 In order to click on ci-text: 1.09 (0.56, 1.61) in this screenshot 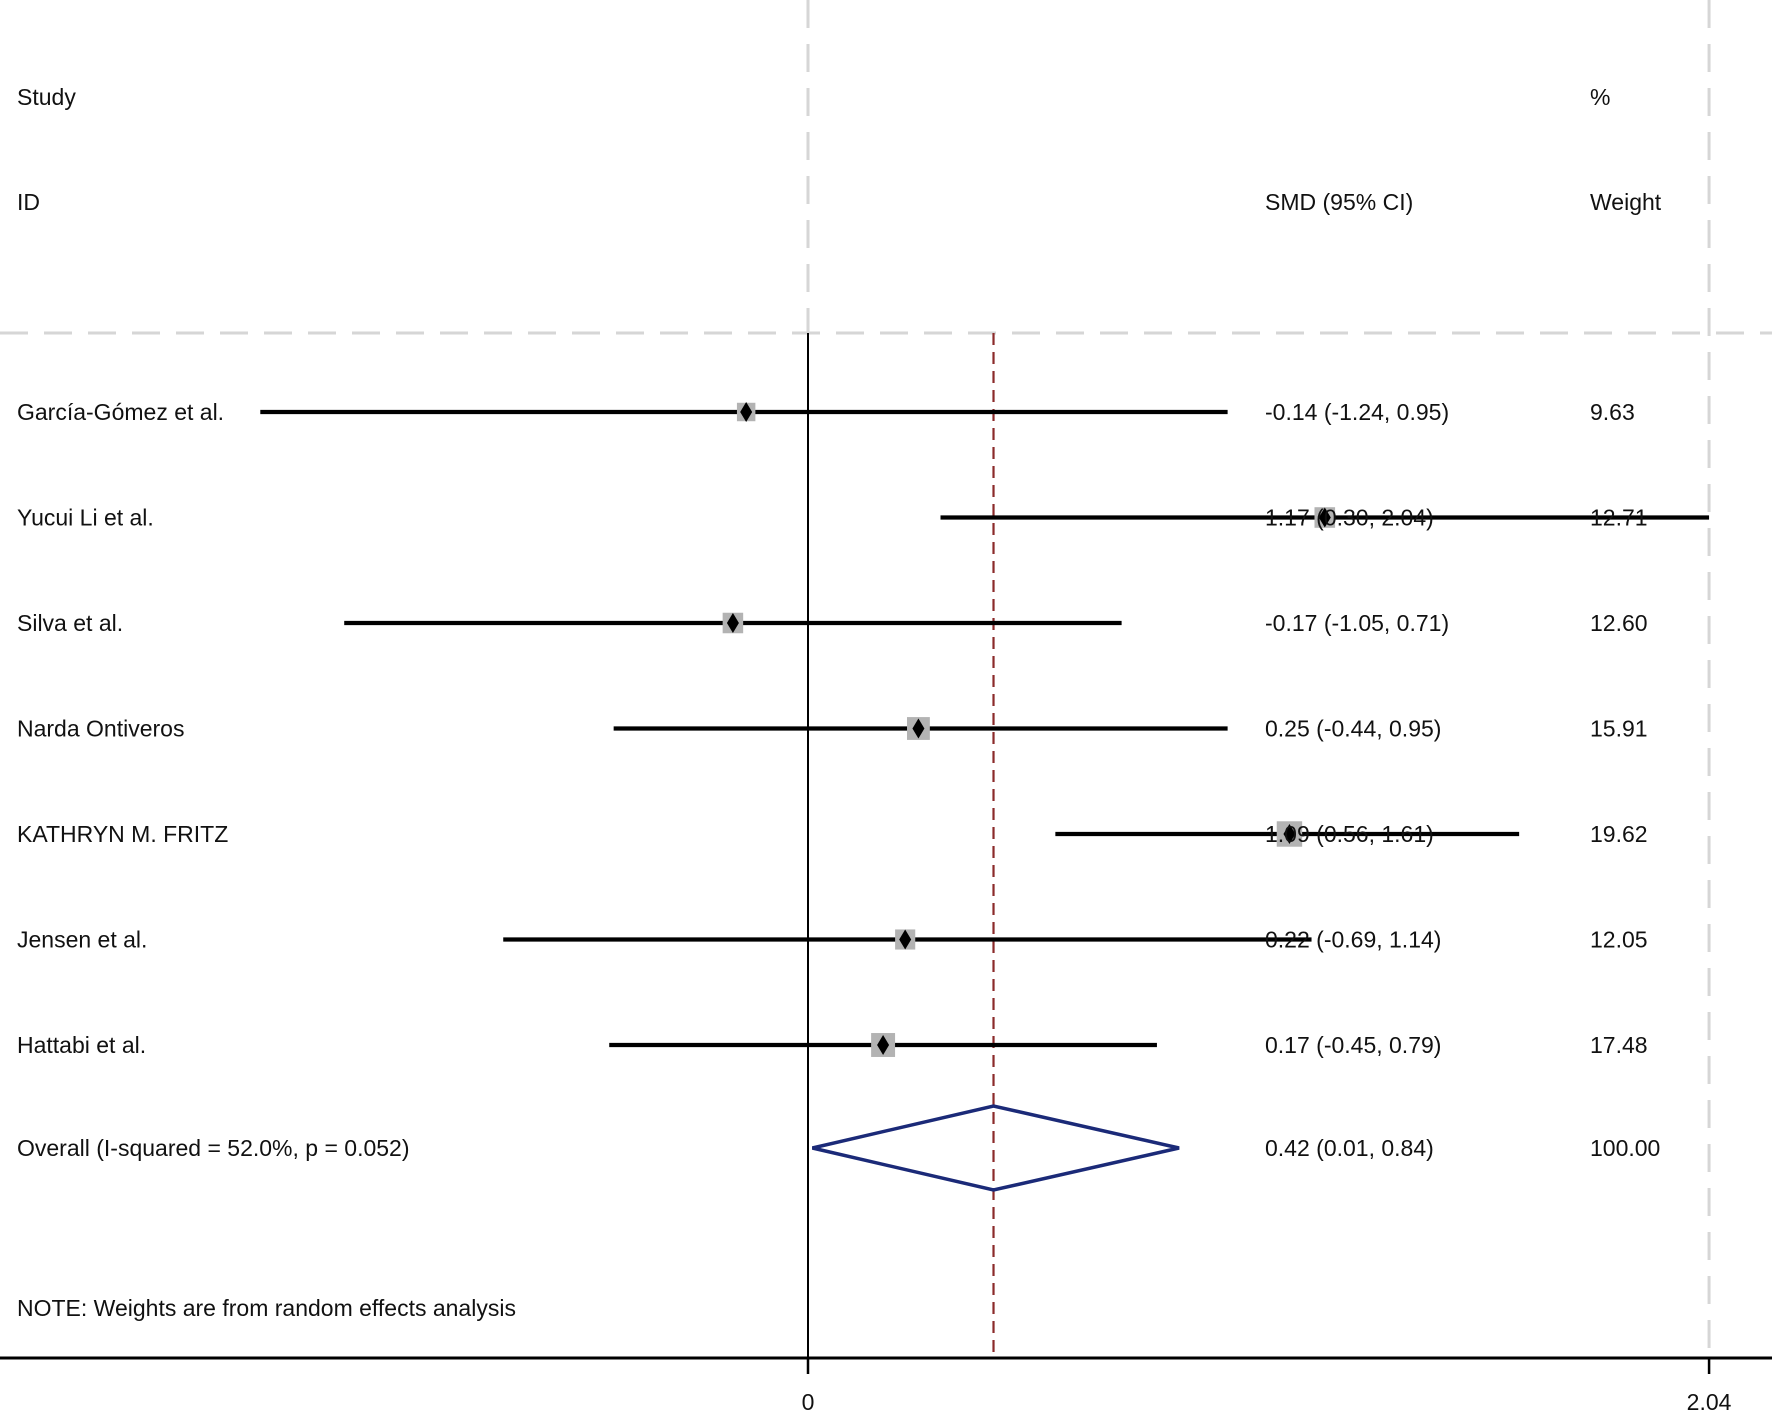, I will do `click(1349, 834)`.